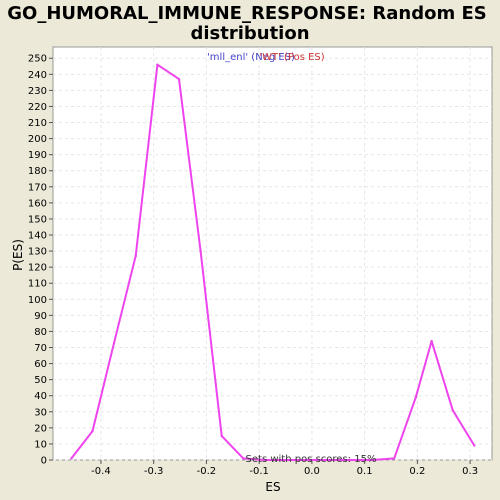 This screenshot has width=500, height=500. What do you see at coordinates (37, 107) in the screenshot?
I see `y-tick-label: 220` at bounding box center [37, 107].